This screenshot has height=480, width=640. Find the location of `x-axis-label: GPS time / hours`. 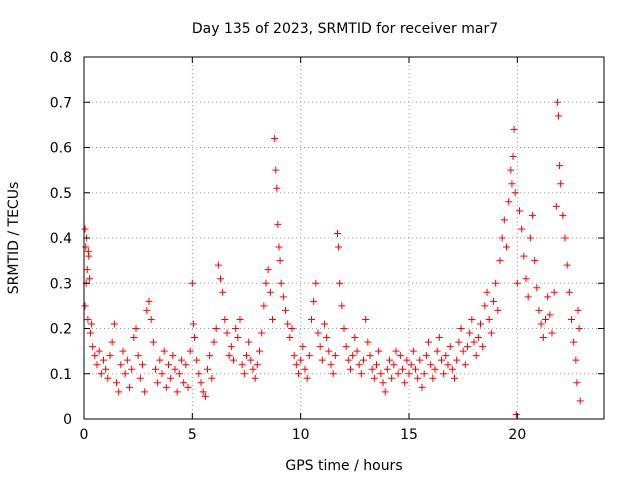

x-axis-label: GPS time / hours is located at coordinates (343, 466).